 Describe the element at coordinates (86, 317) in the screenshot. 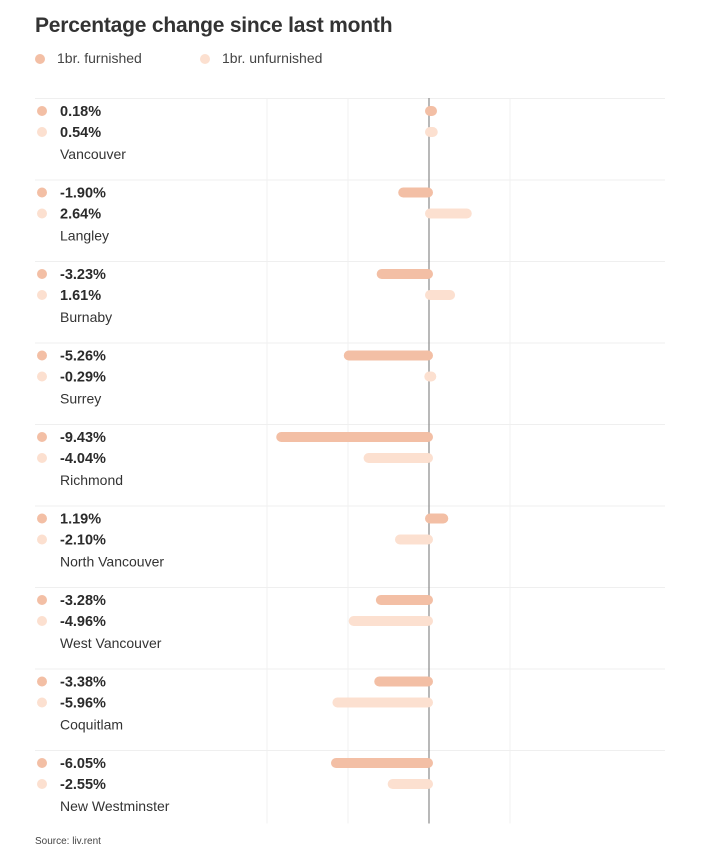

I see `category-label: Burnaby` at that location.